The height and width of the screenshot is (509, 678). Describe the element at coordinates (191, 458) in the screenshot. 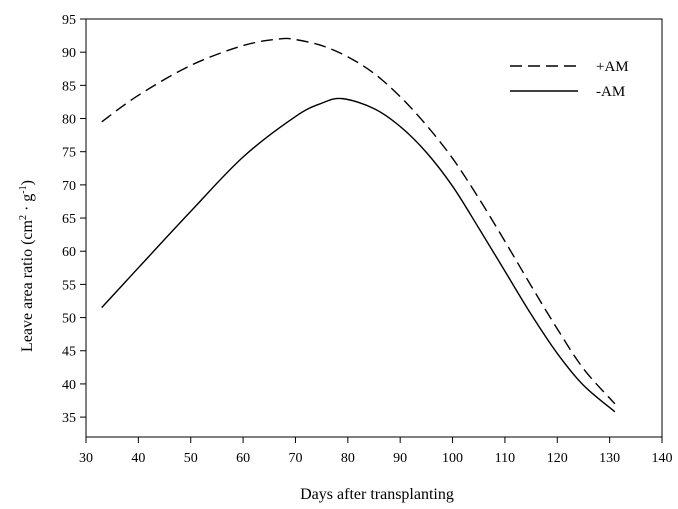

I see `x-tick-label: 50` at that location.